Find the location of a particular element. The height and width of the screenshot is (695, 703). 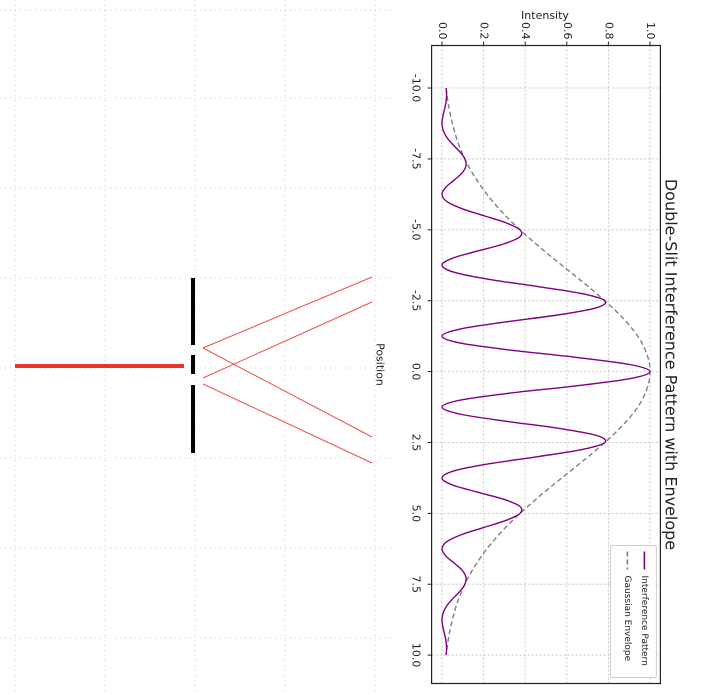

y-tick-label: 0.2 is located at coordinates (484, 31).